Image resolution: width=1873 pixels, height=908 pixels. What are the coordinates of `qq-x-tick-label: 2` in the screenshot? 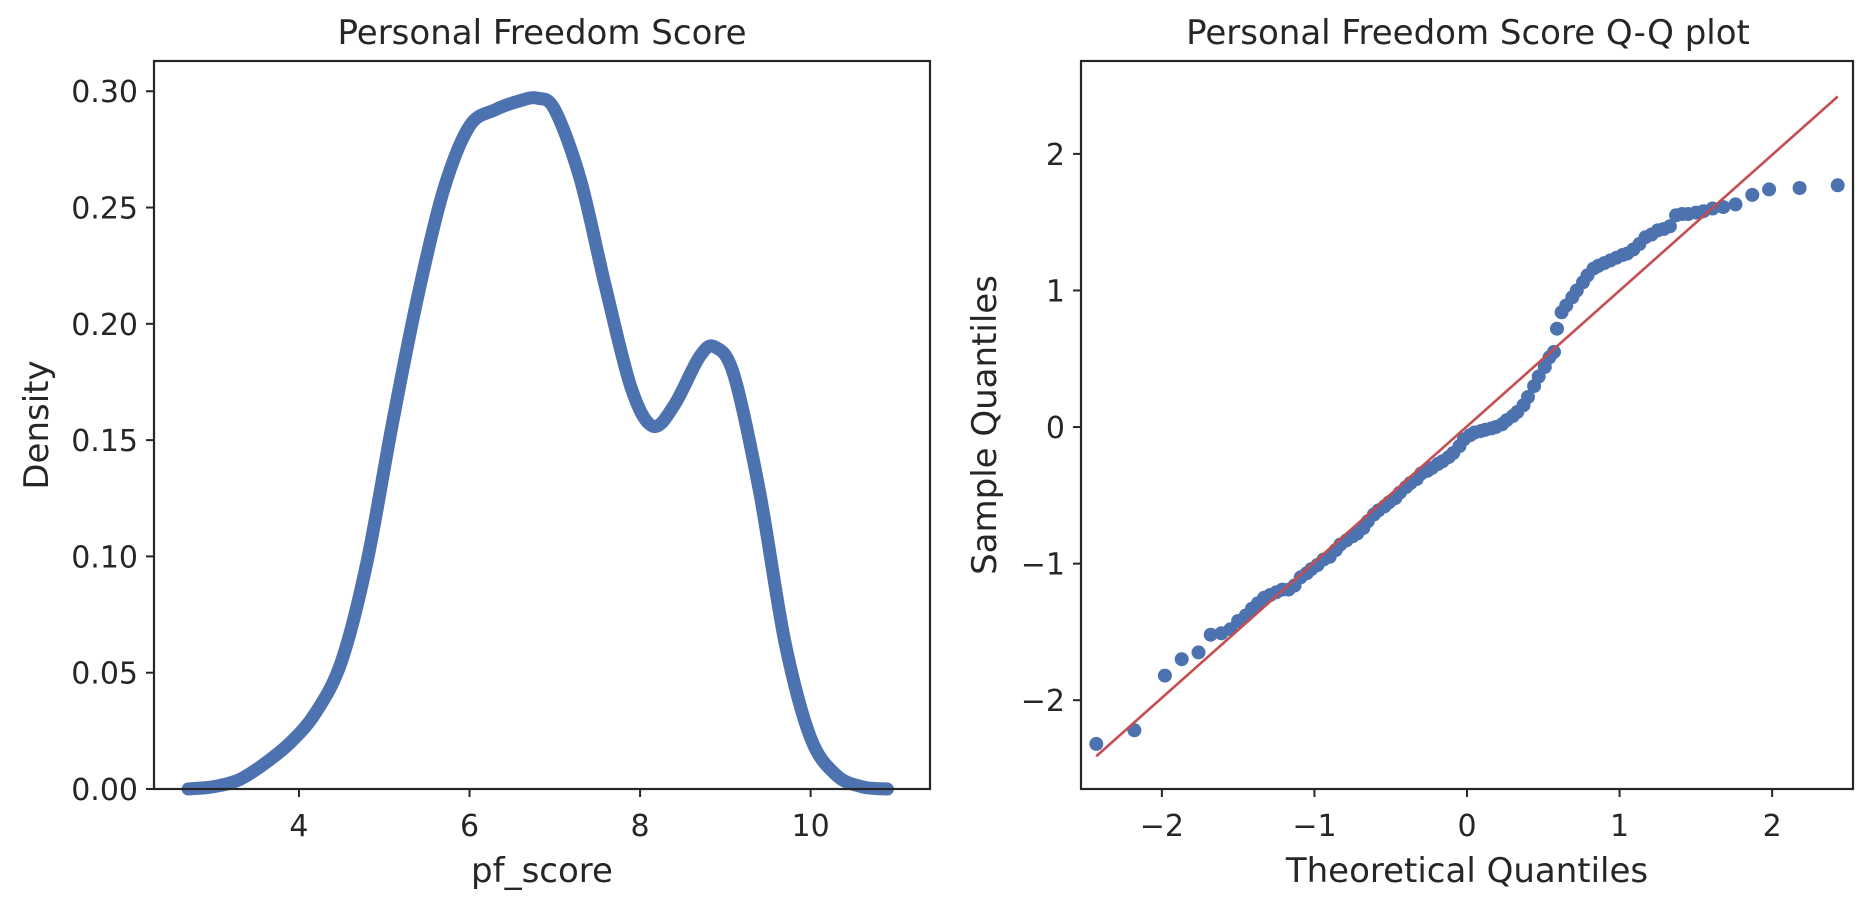 It's located at (1772, 826).